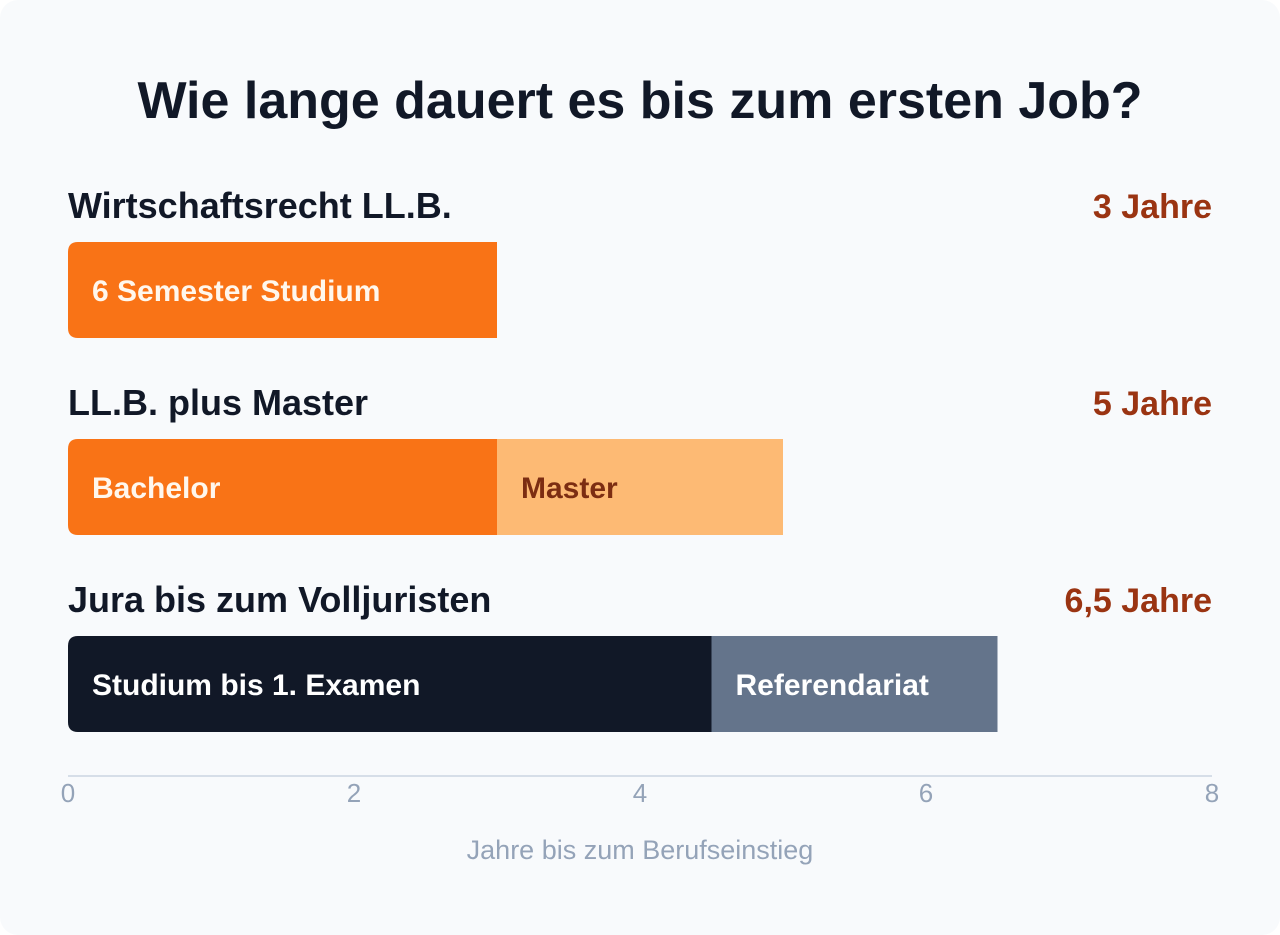 The width and height of the screenshot is (1280, 935). Describe the element at coordinates (1152, 404) in the screenshot. I see `row-total-label: 5 Jahre` at that location.